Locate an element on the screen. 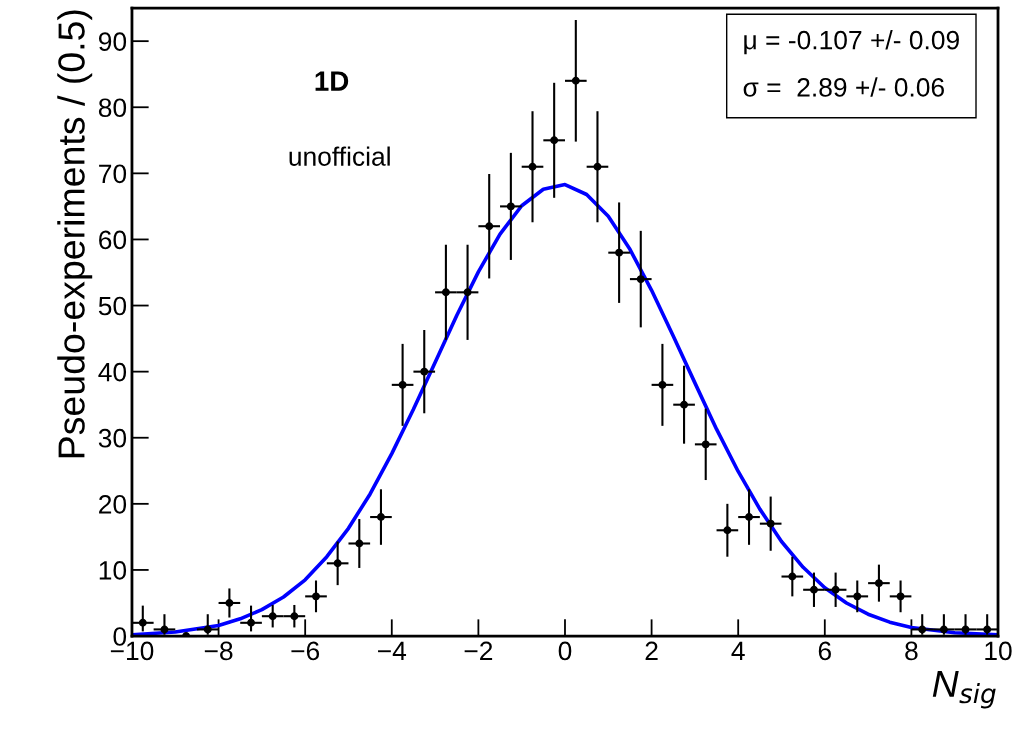 The height and width of the screenshot is (737, 1031). y-tick-label: 80 is located at coordinates (112, 108).